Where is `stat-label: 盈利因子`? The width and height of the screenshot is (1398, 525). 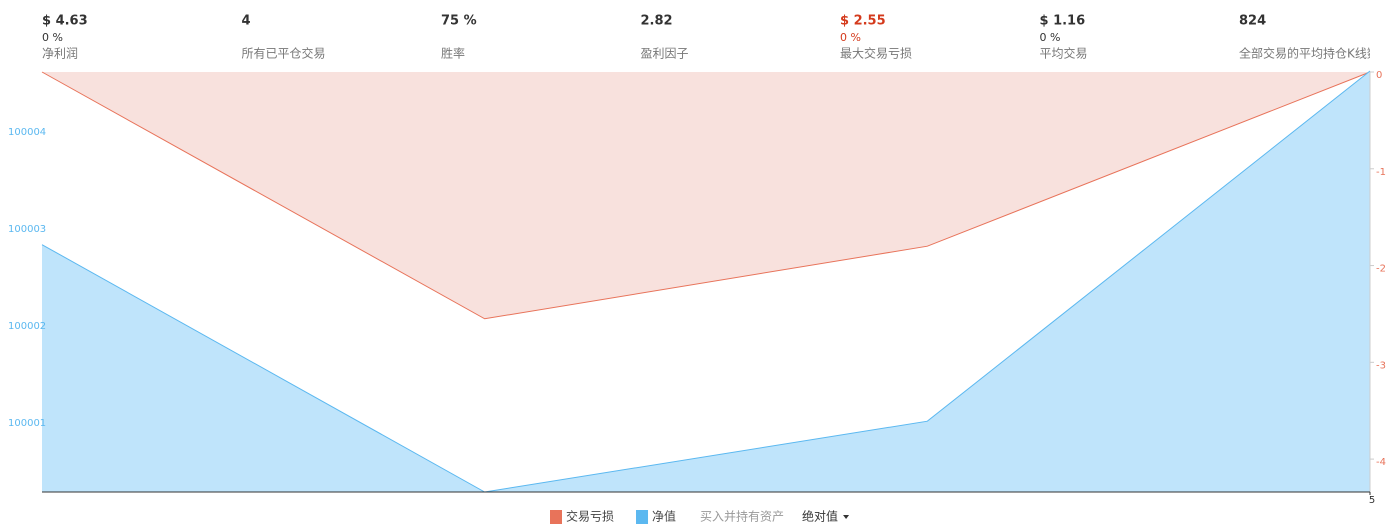
stat-label: 盈利因子 is located at coordinates (665, 54).